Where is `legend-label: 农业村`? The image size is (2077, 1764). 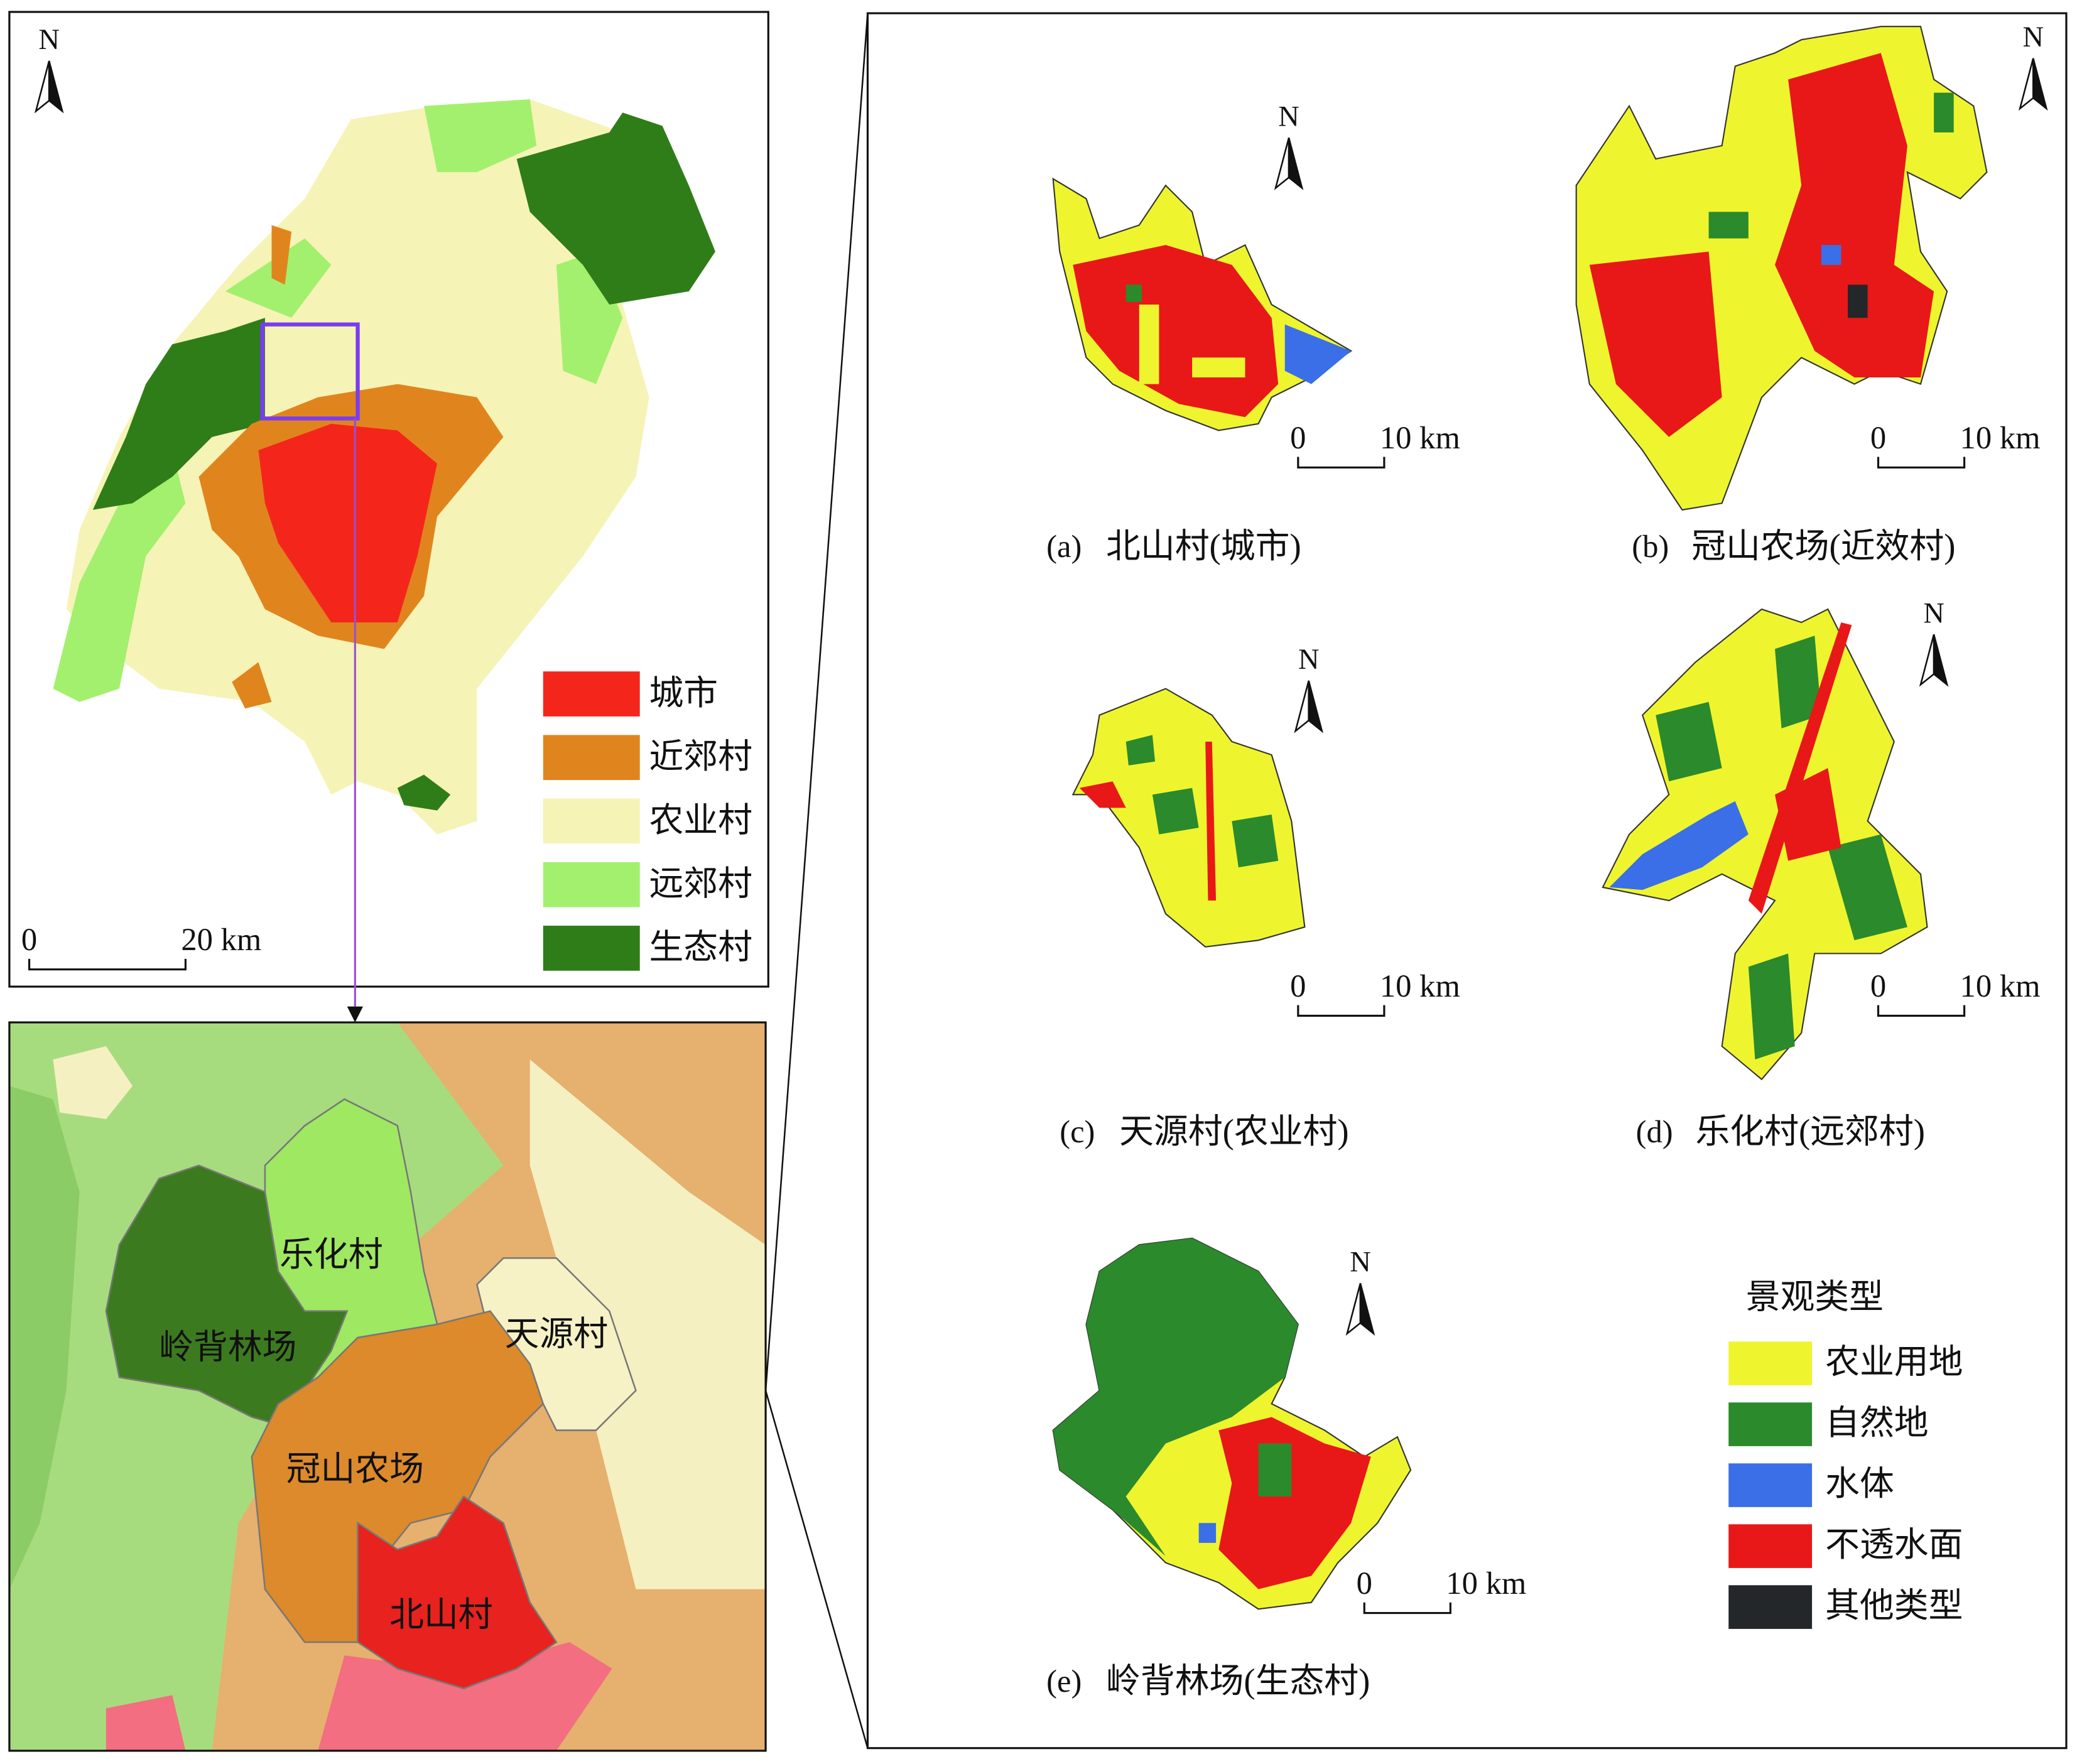 legend-label: 农业村 is located at coordinates (701, 820).